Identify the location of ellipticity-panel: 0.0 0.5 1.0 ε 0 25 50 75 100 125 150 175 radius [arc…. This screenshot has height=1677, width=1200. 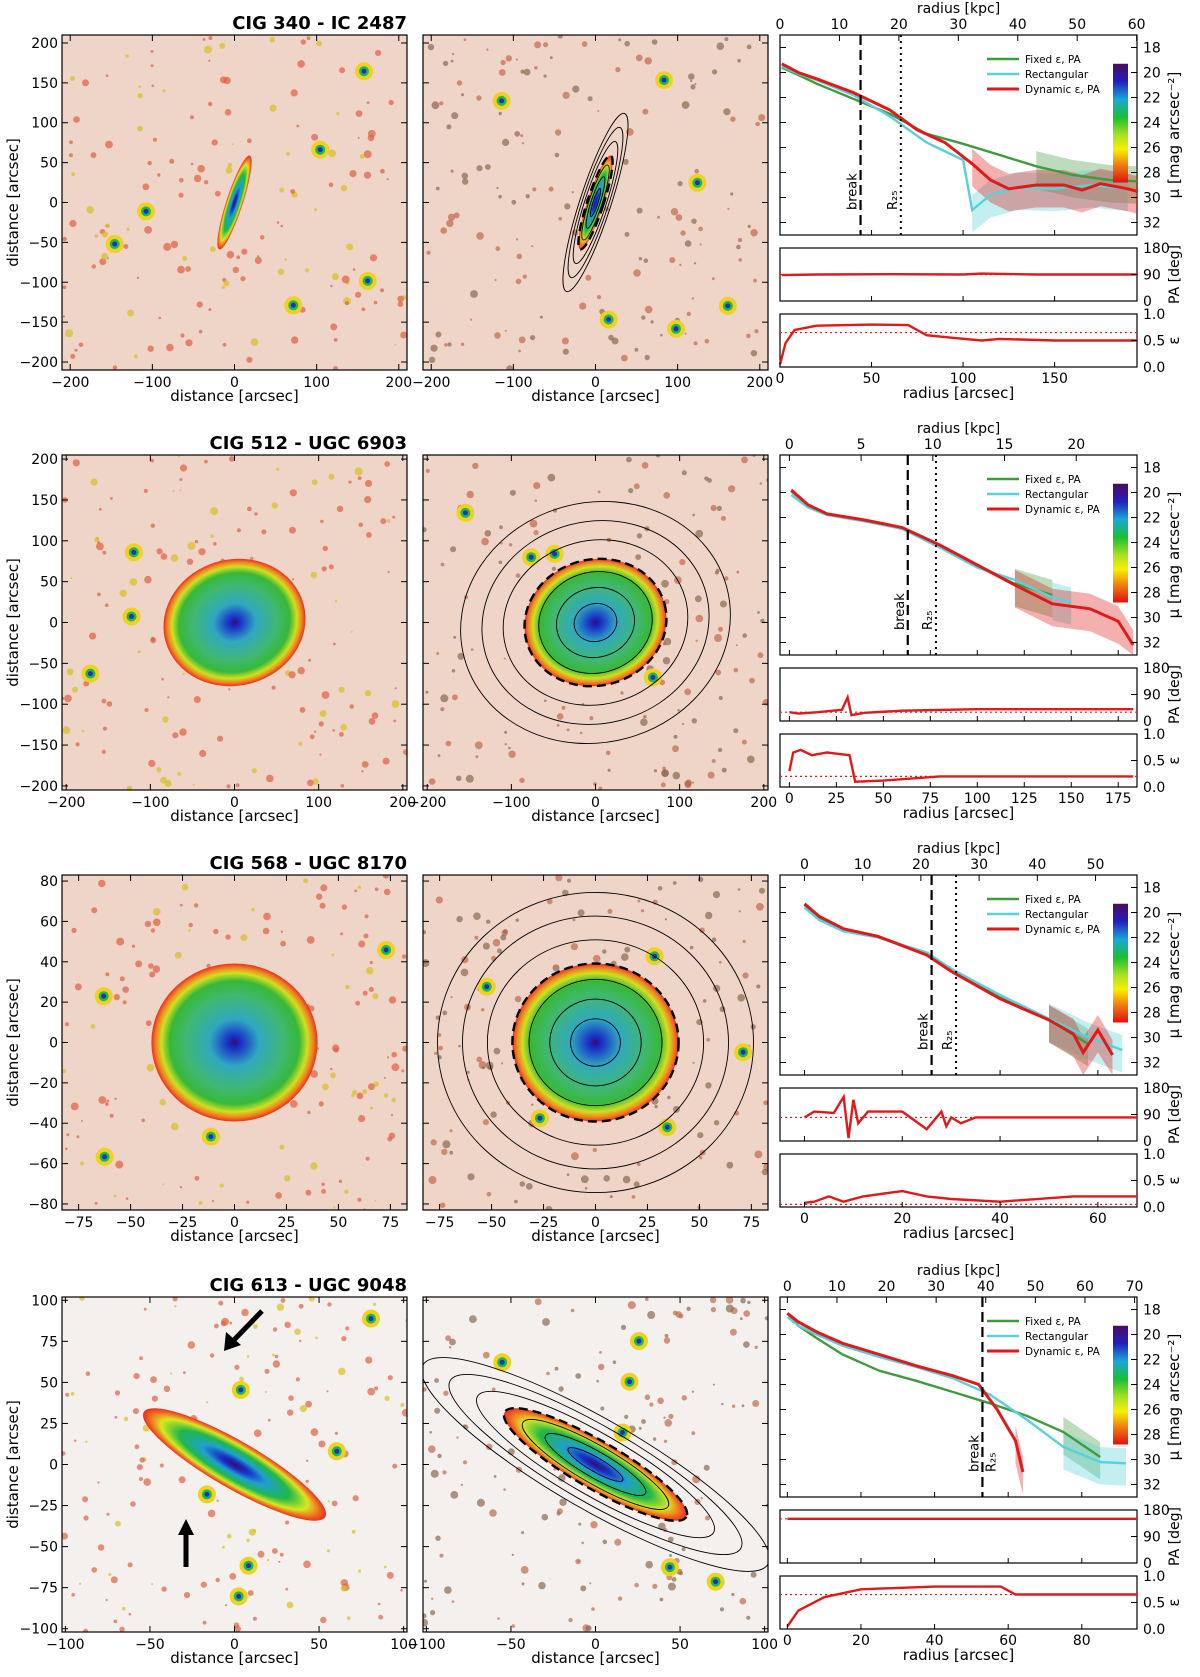
(981, 736).